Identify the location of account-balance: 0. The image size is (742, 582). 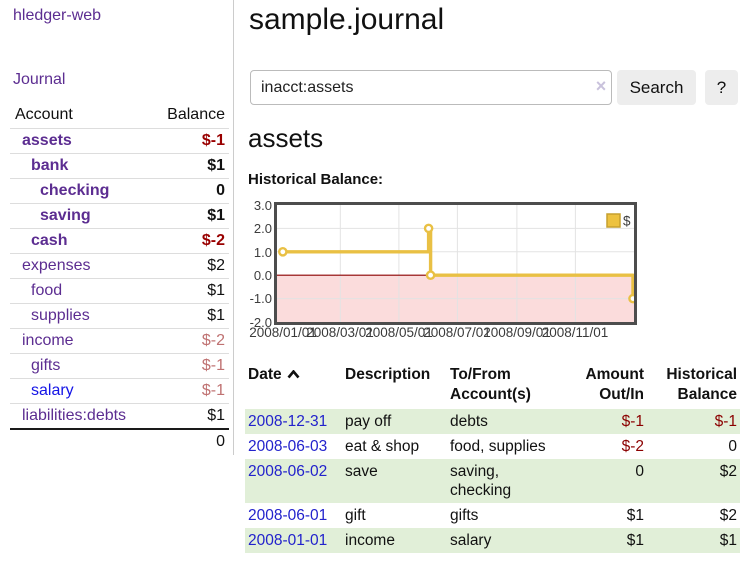
(220, 190).